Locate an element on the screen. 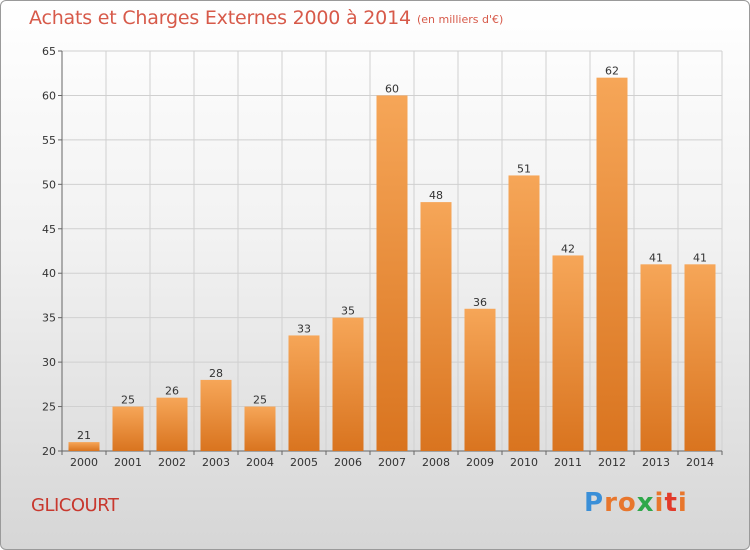 This screenshot has height=550, width=750. y-tick-label: 45 is located at coordinates (49, 229).